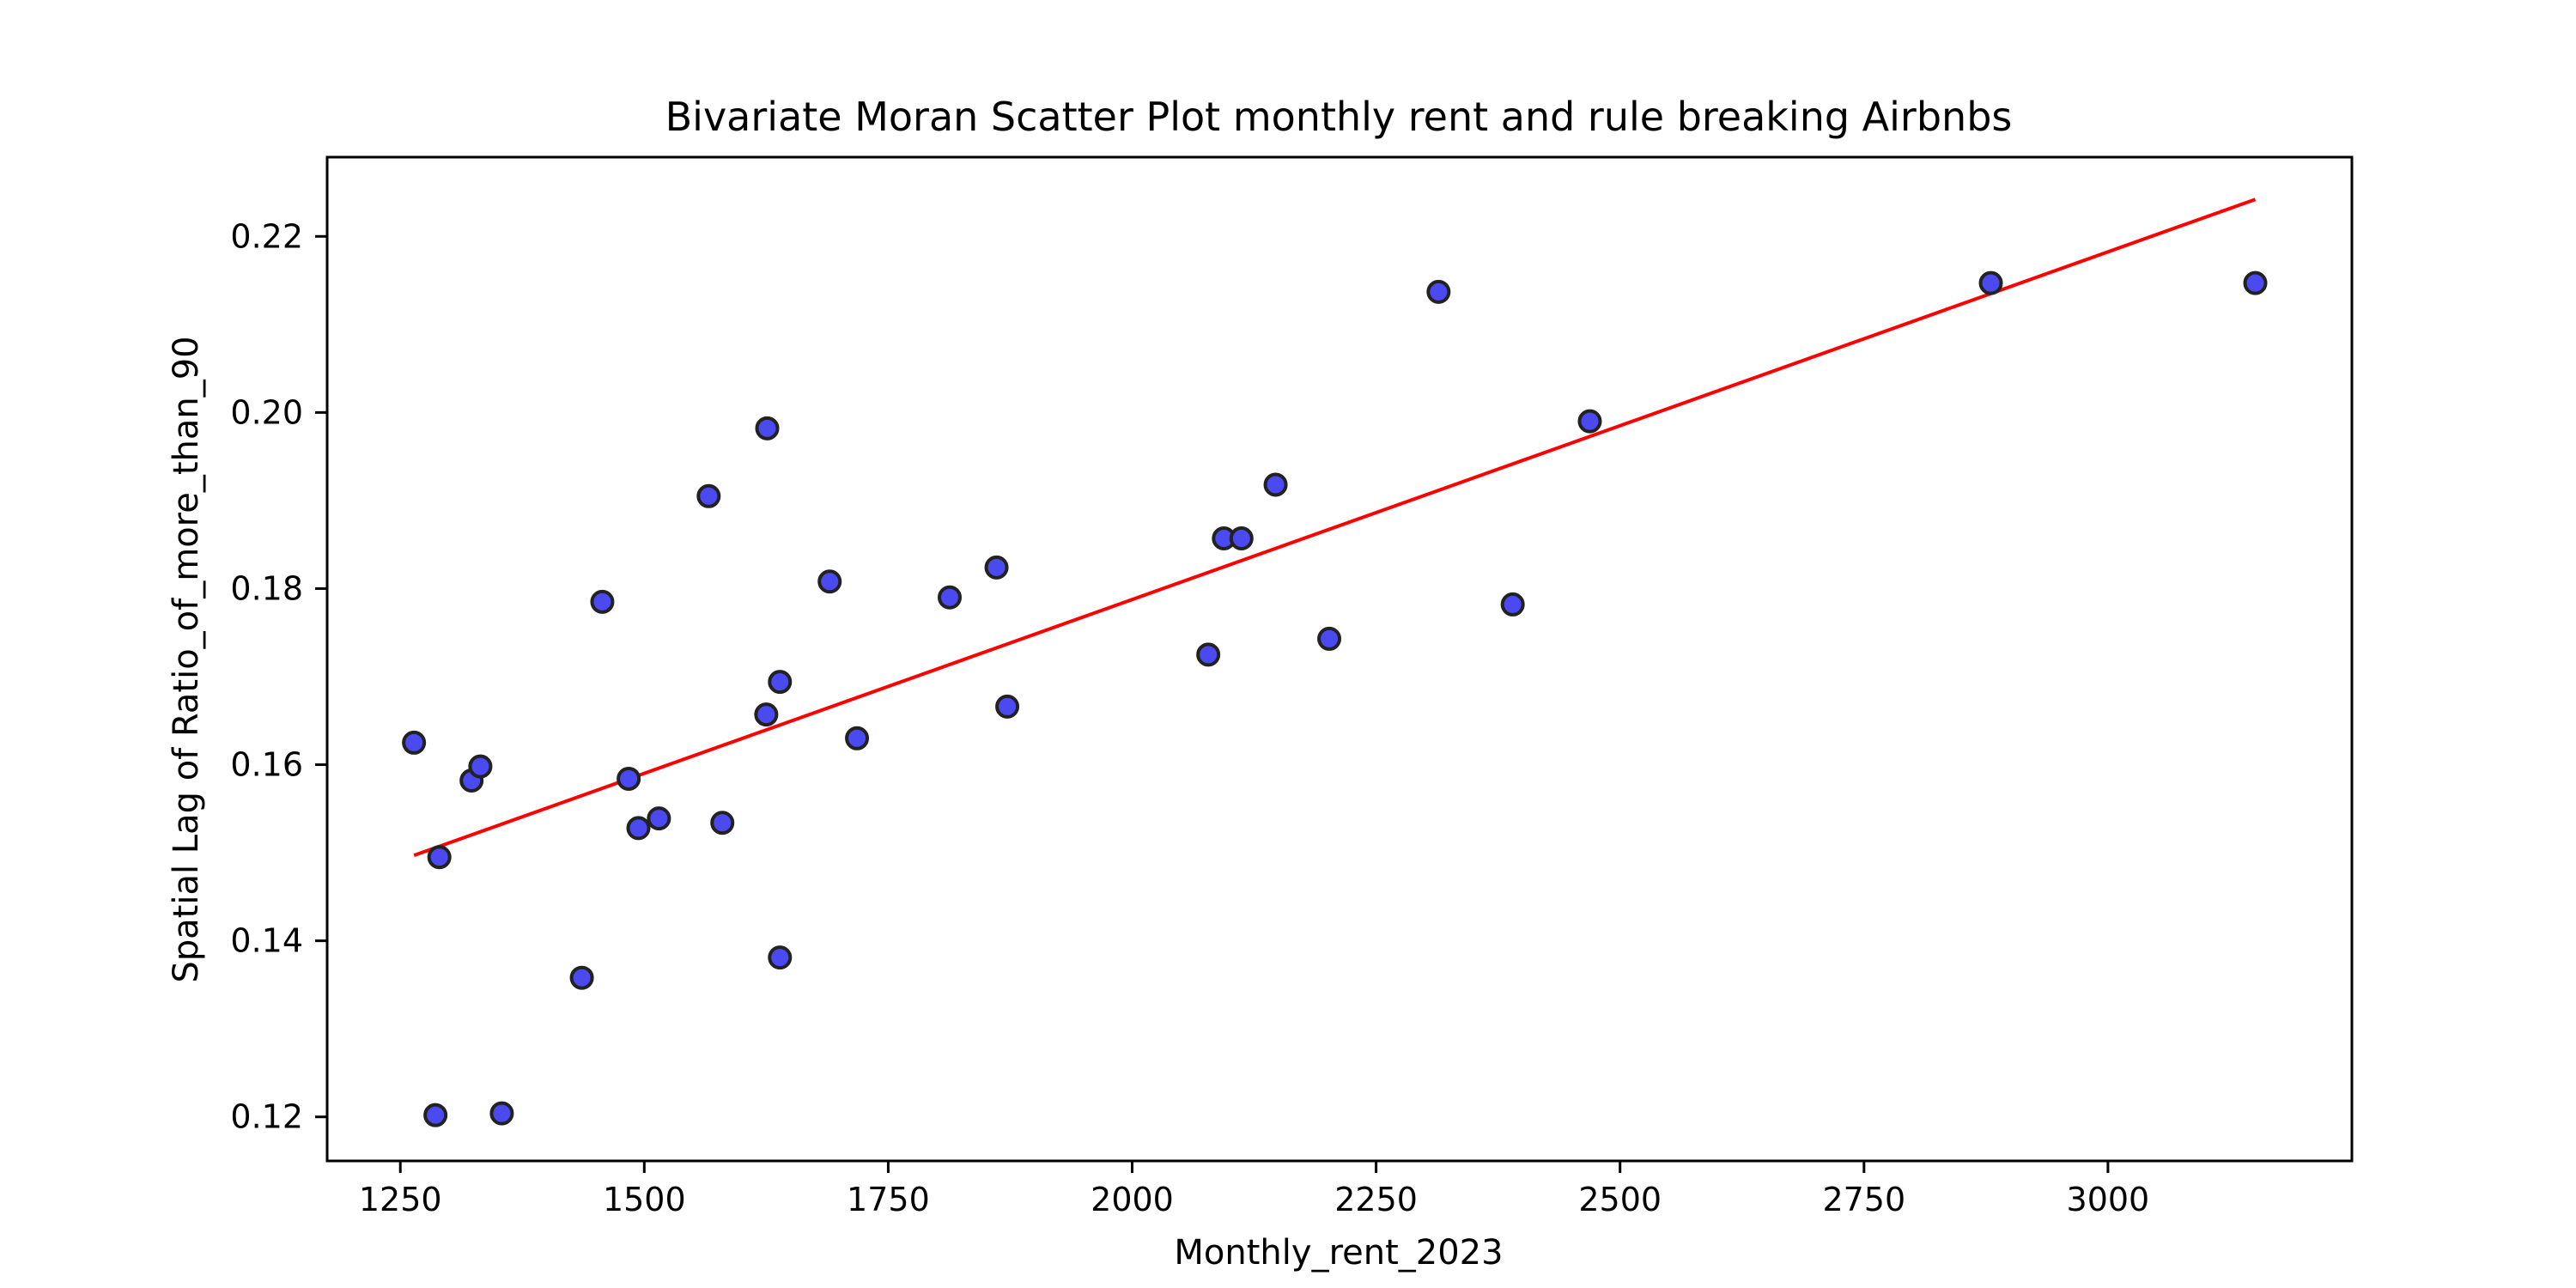 This screenshot has width=2576, height=1288. What do you see at coordinates (889, 1199) in the screenshot?
I see `x-tick-label: 1750` at bounding box center [889, 1199].